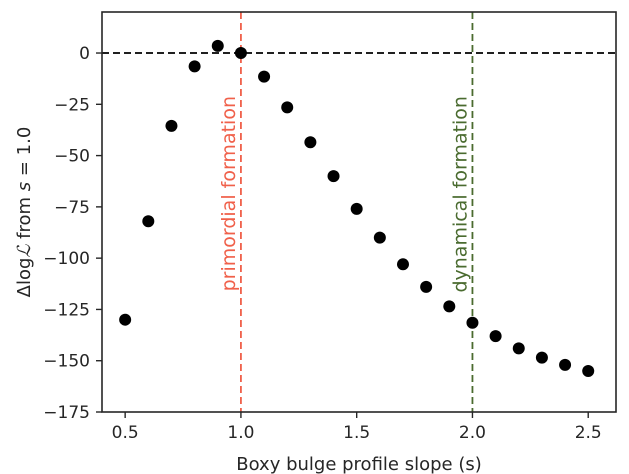 The height and width of the screenshot is (474, 629). Describe the element at coordinates (66, 310) in the screenshot. I see `y-tick-label: −125` at that location.